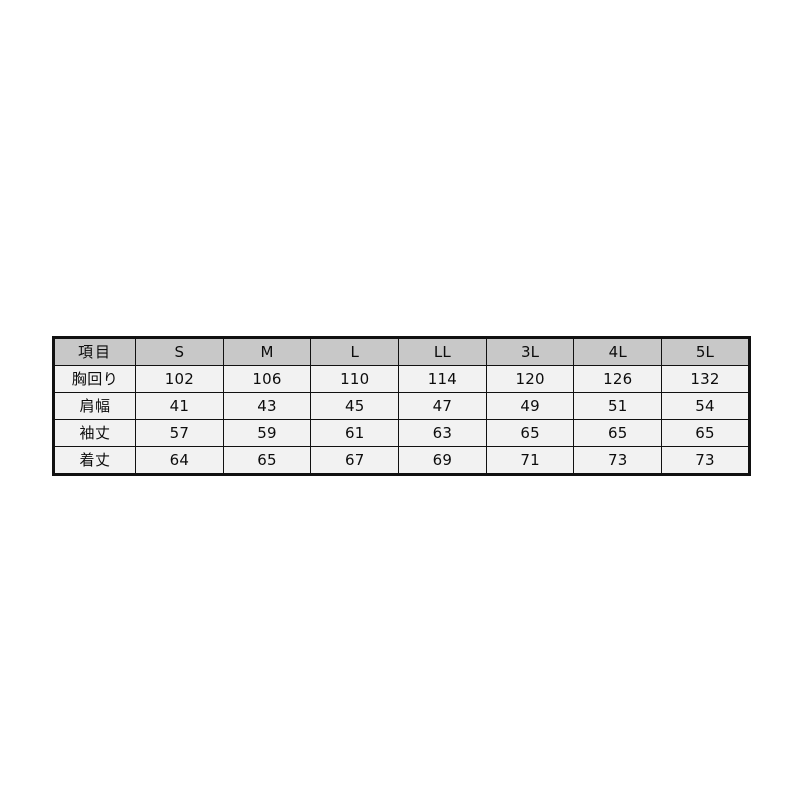 The width and height of the screenshot is (800, 800). What do you see at coordinates (355, 460) in the screenshot?
I see `cell-length-l: 67` at bounding box center [355, 460].